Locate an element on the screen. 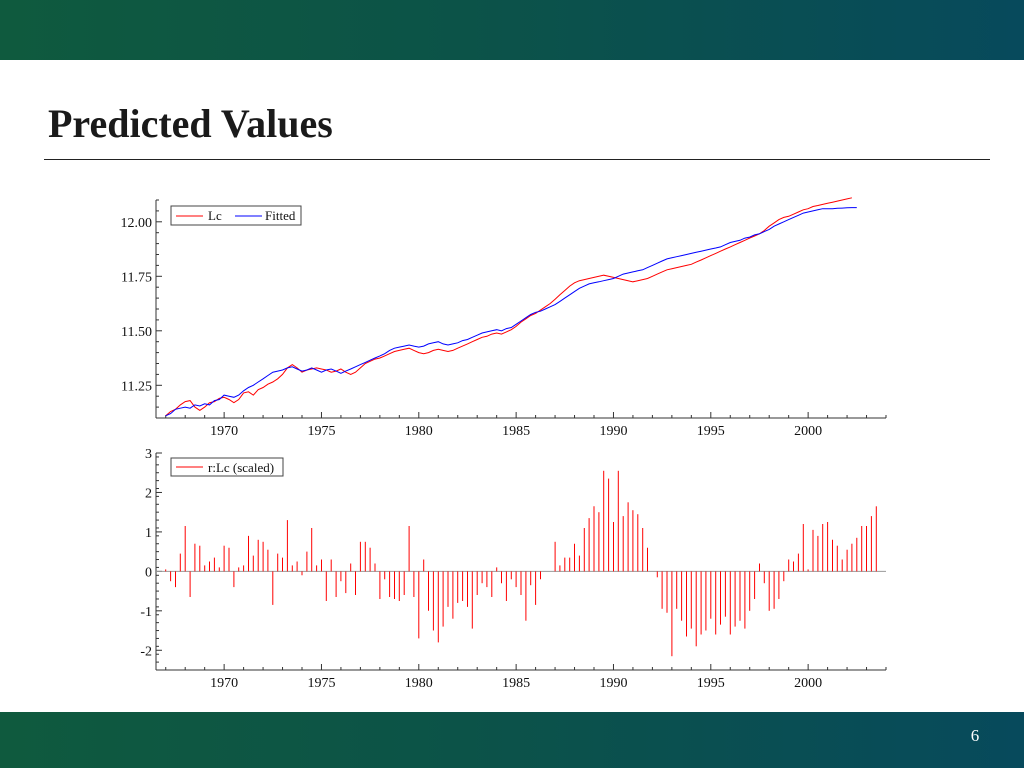 This screenshot has height=768, width=1024. page-number: 6 is located at coordinates (975, 735).